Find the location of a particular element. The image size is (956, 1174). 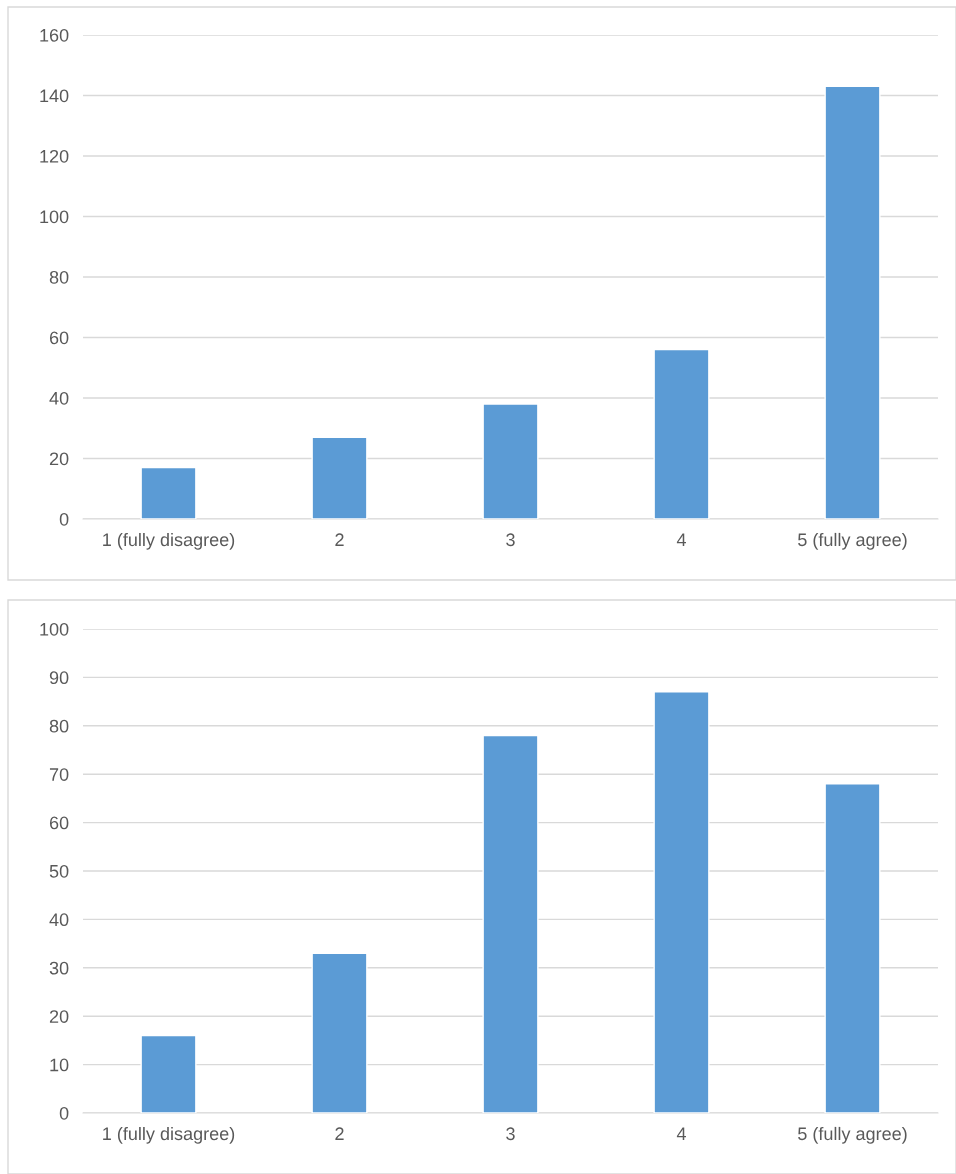

y-tick-label: 30 is located at coordinates (59, 968).